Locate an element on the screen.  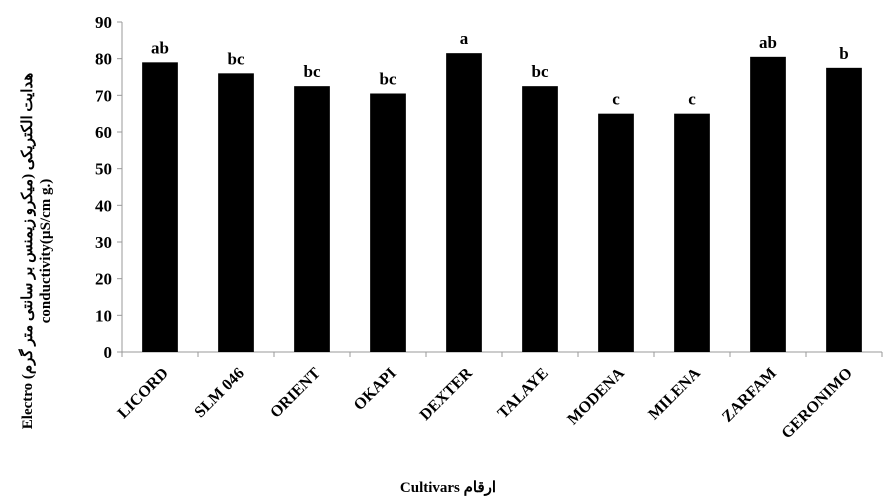
x-tick-label: ZARFAM is located at coordinates (749, 395).